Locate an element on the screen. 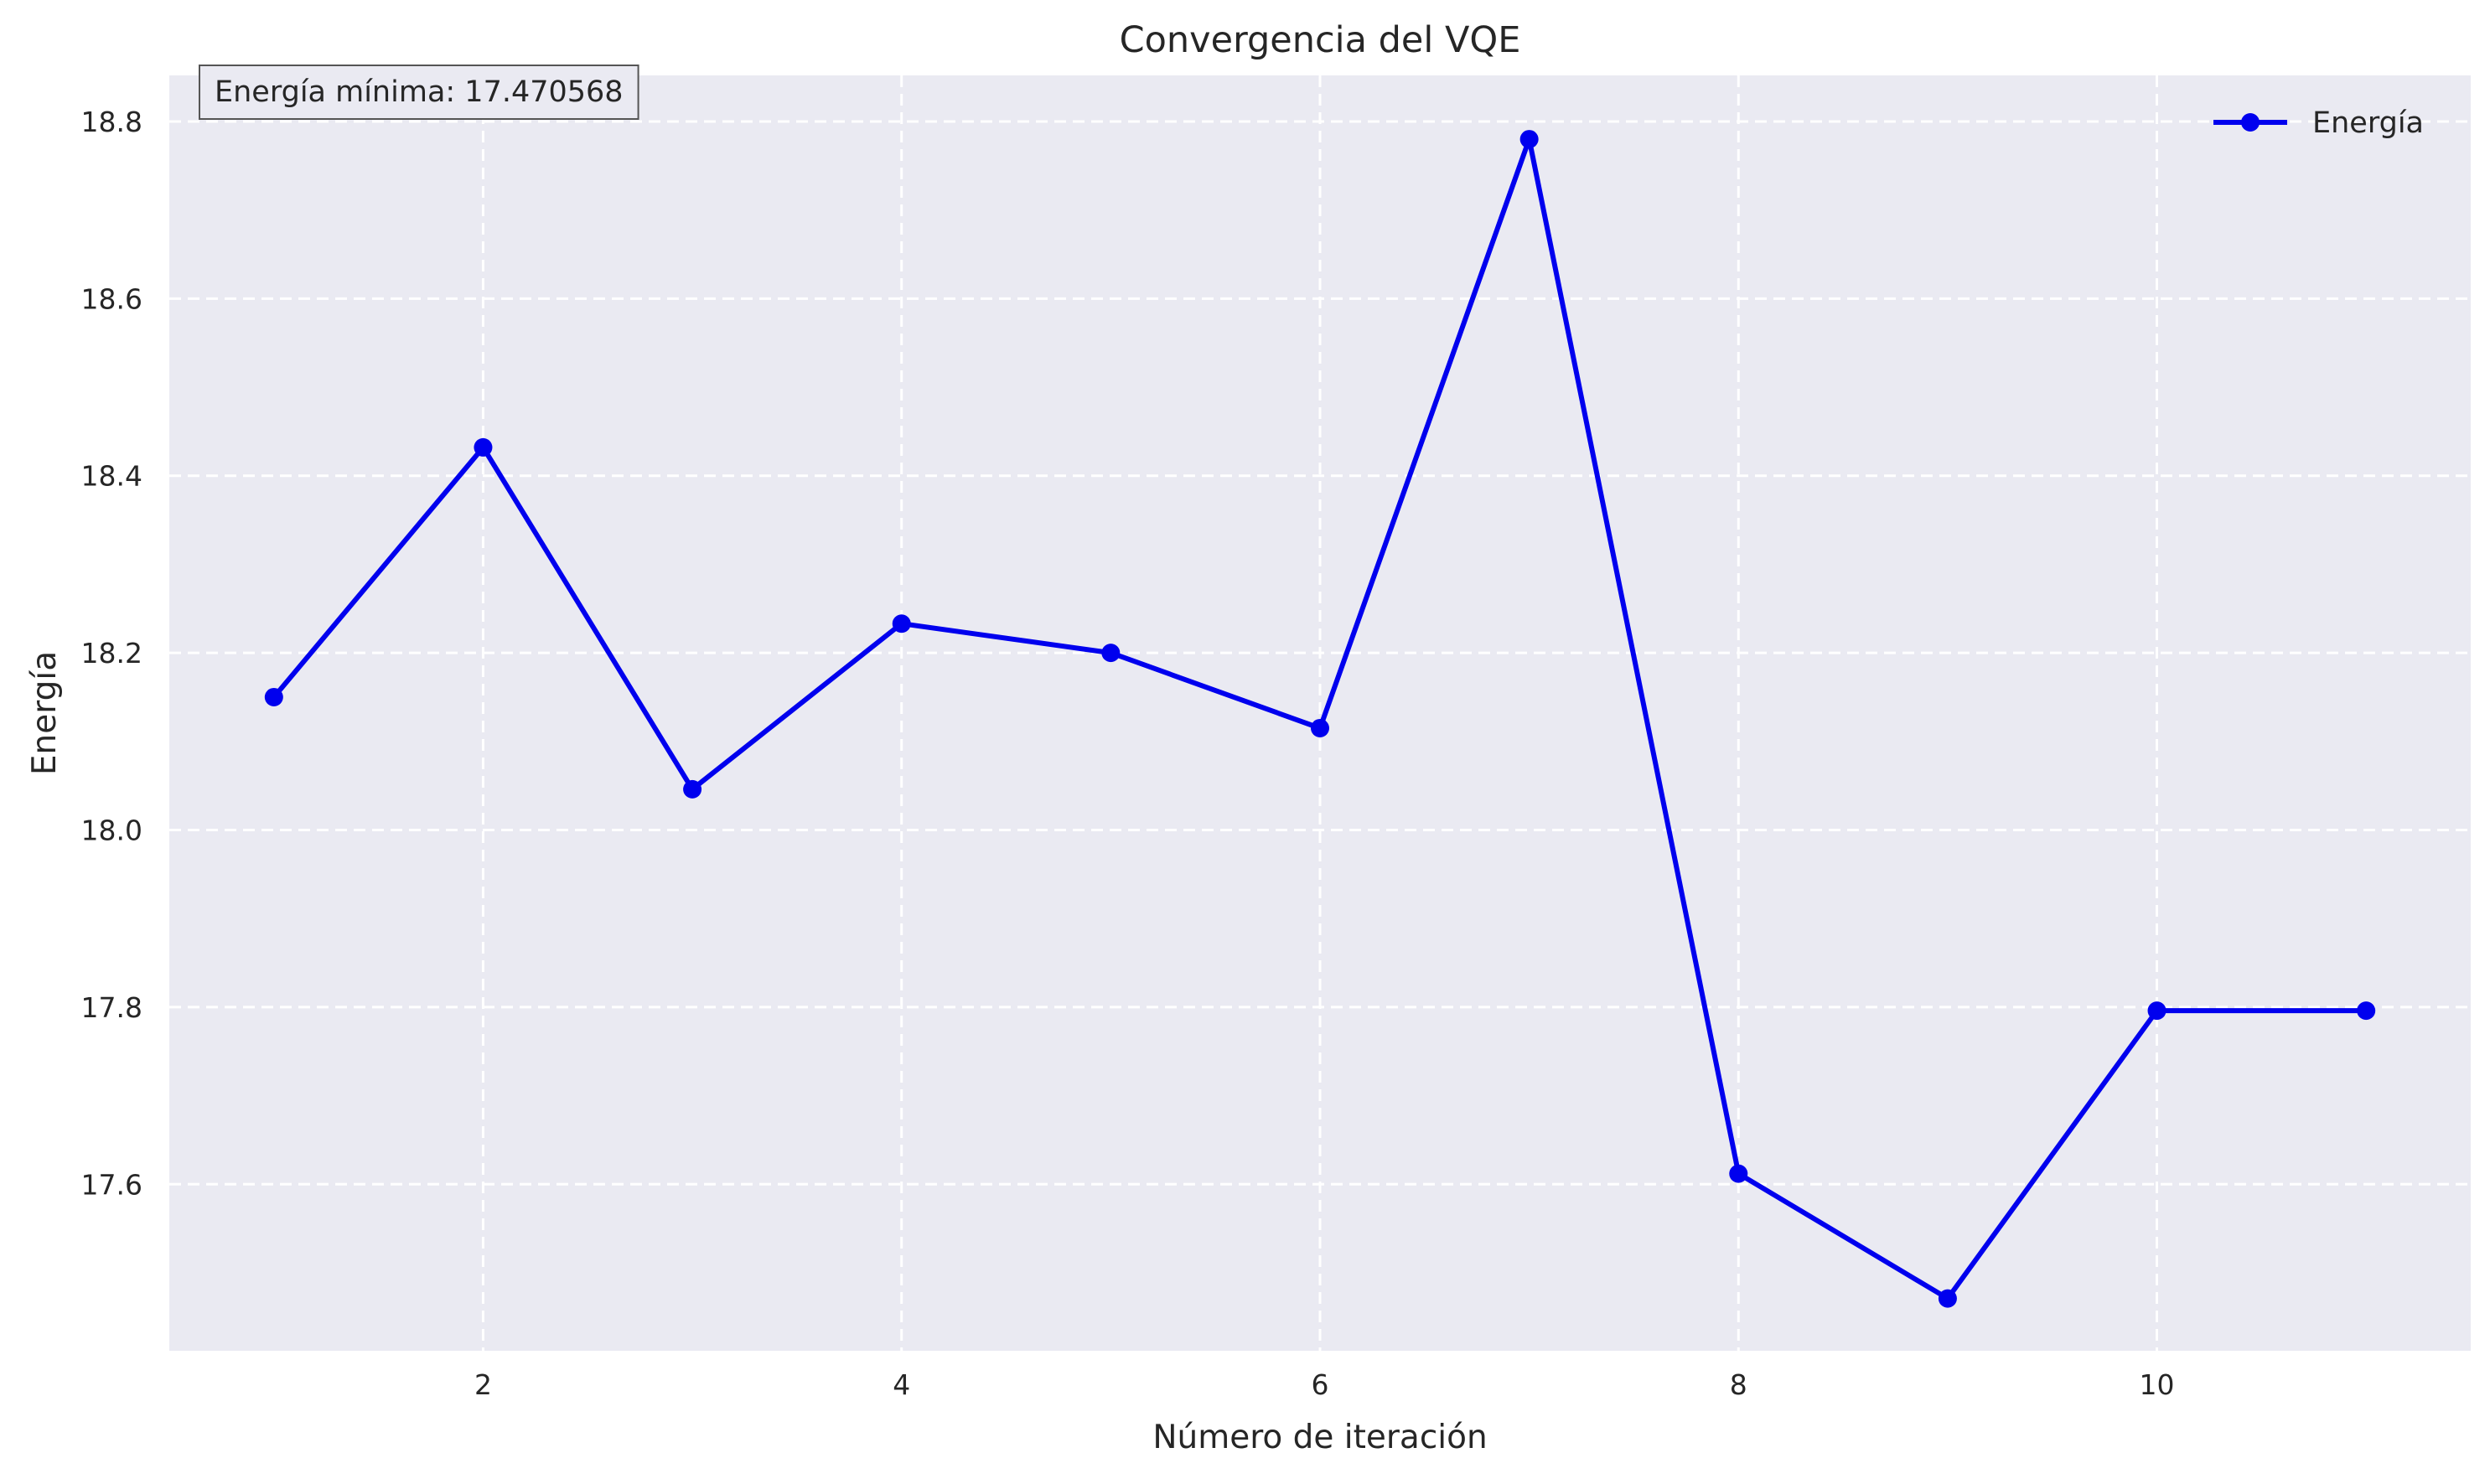 This screenshot has height=1484, width=2490. annotation-border is located at coordinates (419, 93).